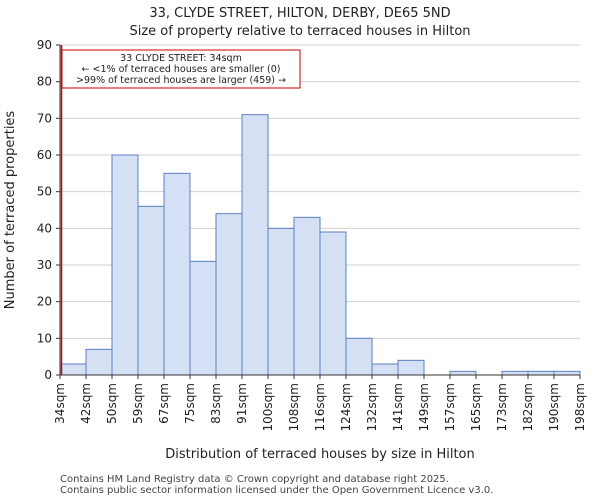 This screenshot has height=500, width=600. I want to click on x-tick-label: 141sqm, so click(398, 407).